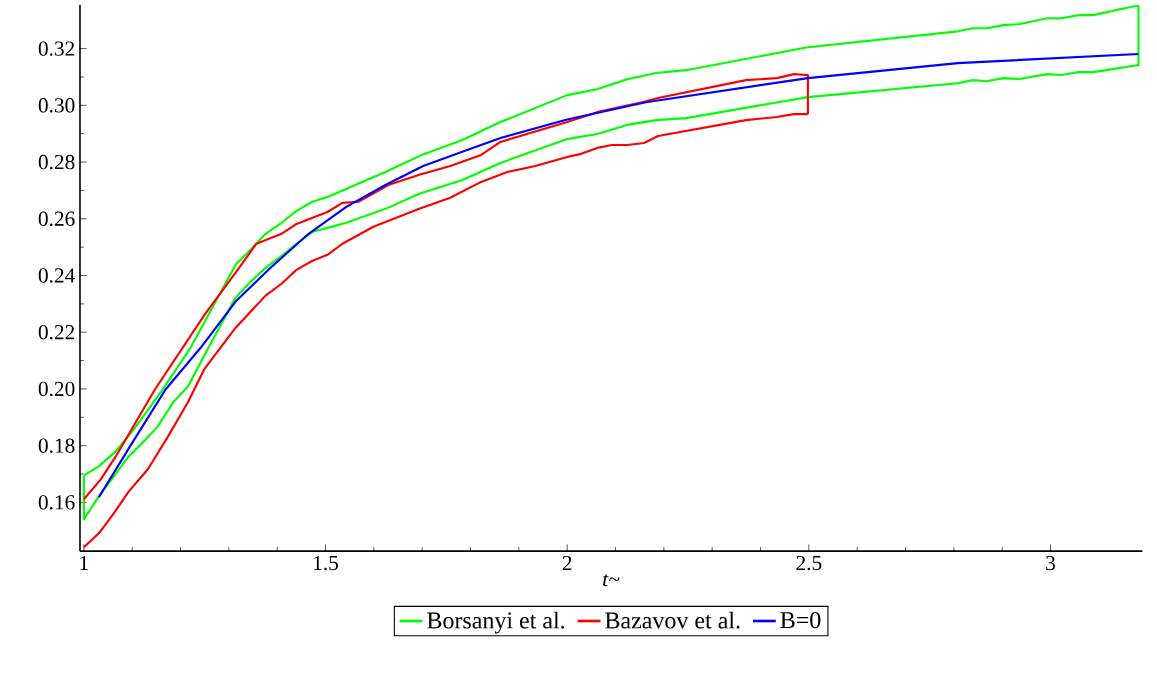  Describe the element at coordinates (56, 162) in the screenshot. I see `y-tick-label: 0.28` at that location.